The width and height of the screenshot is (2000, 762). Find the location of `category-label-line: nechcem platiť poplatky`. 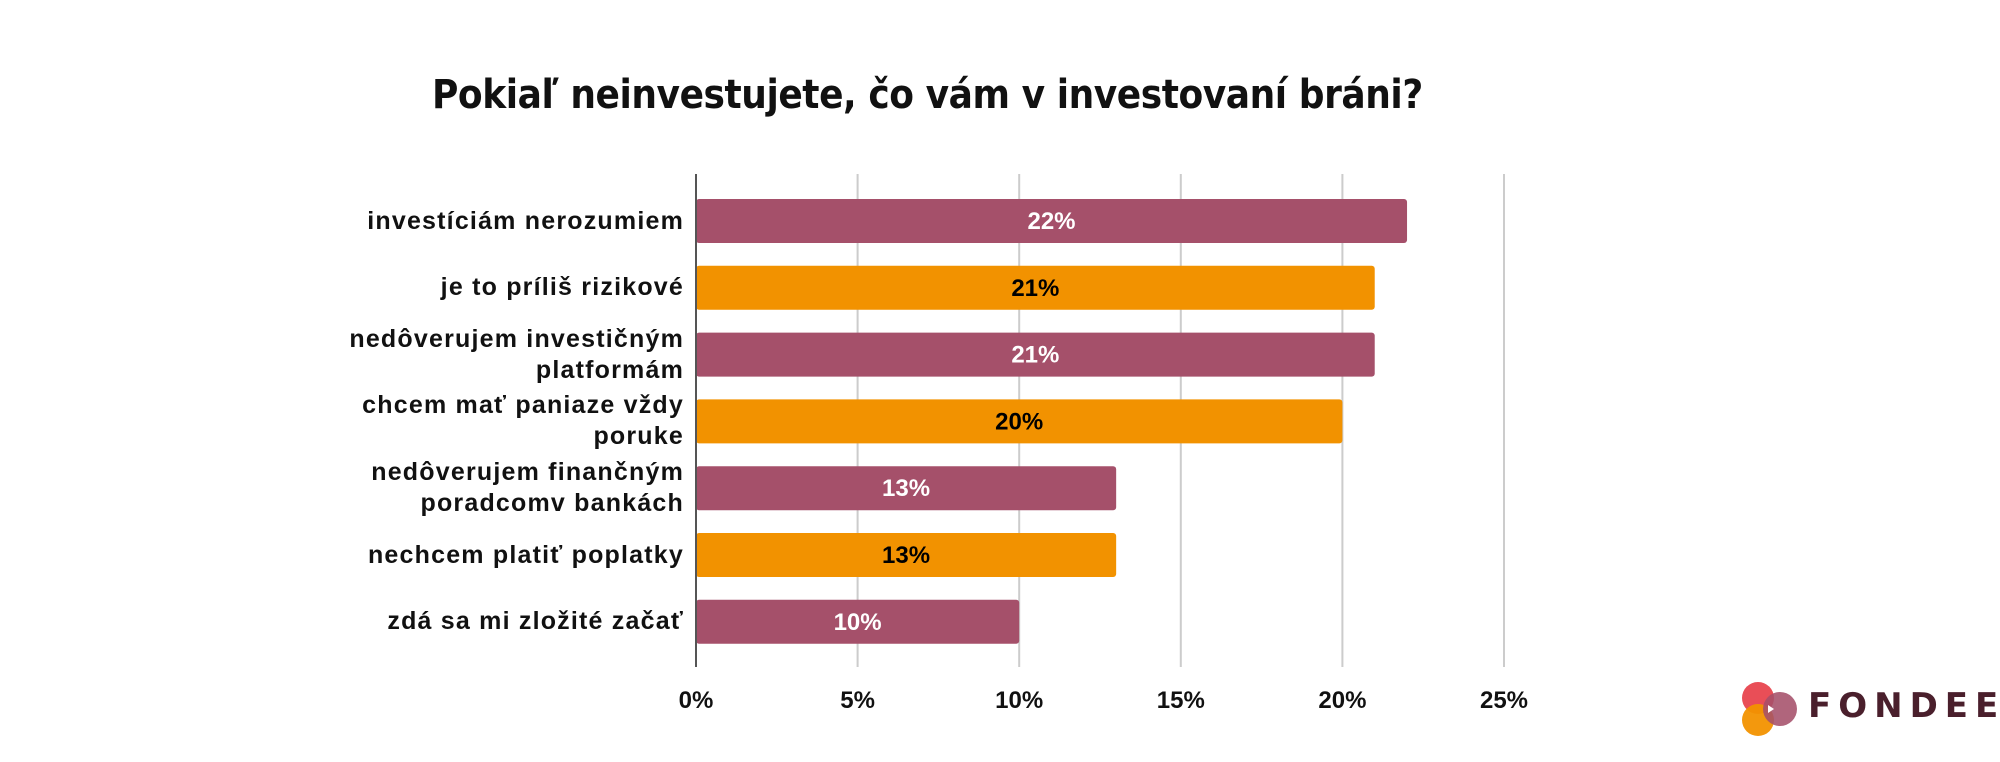

category-label-line: nechcem platiť poplatky is located at coordinates (525, 554).